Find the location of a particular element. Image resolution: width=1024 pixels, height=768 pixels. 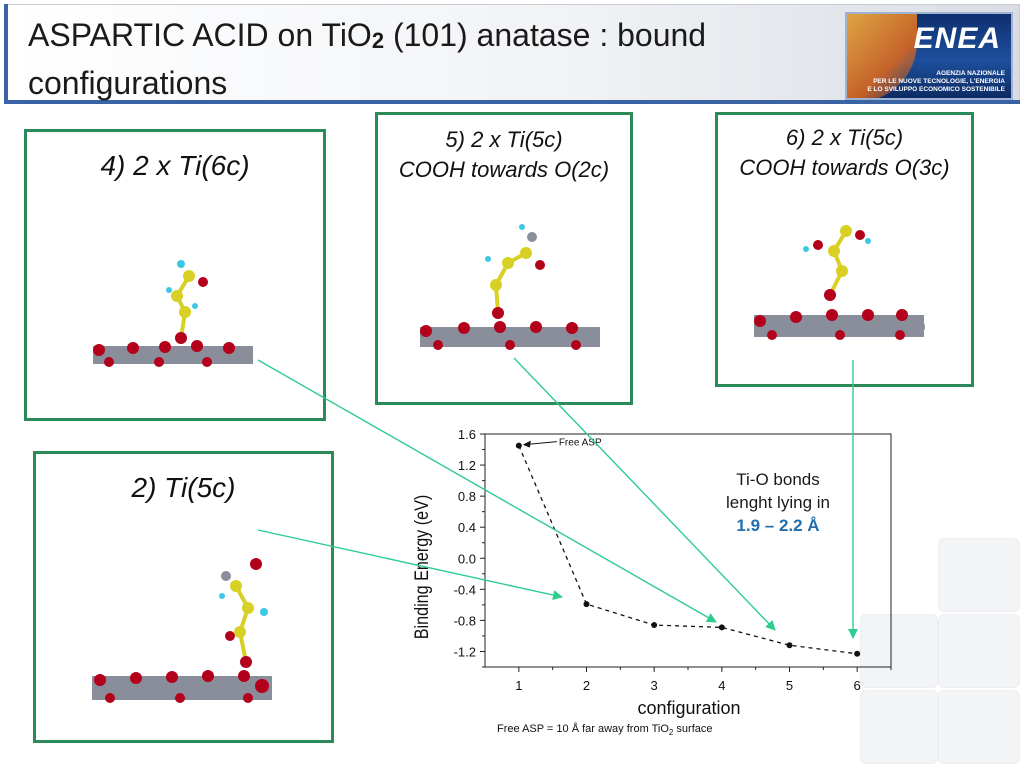

panel-config-5: 5) 2 x Ti(5c) COOH towards O(2c) is located at coordinates (504, 258).